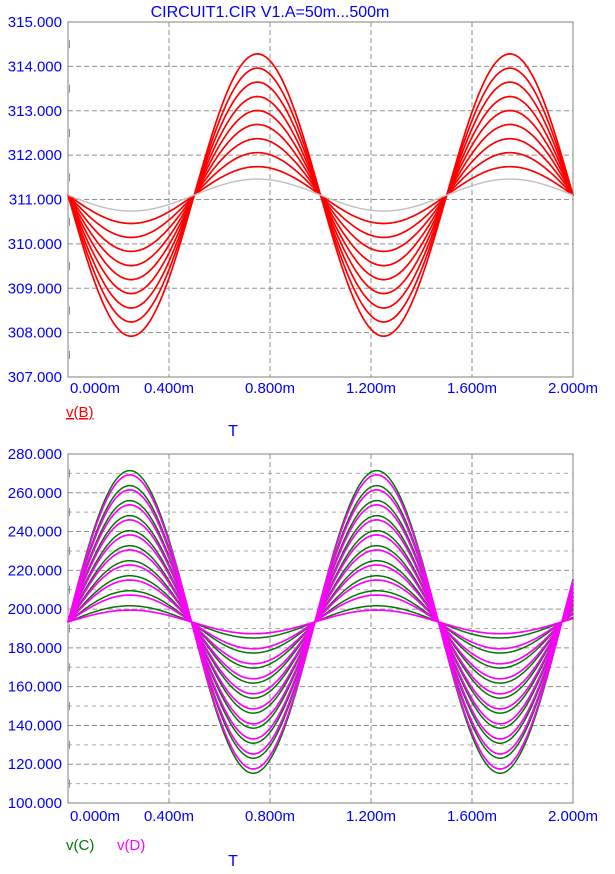 The height and width of the screenshot is (874, 615). Describe the element at coordinates (35, 288) in the screenshot. I see `y-tick-label: 309.000` at that location.